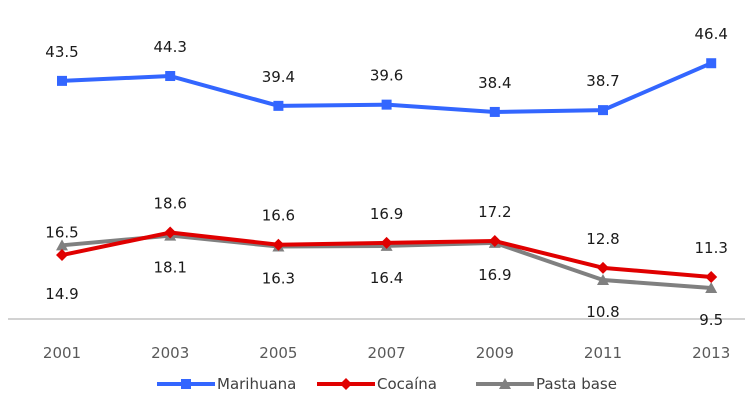  Describe the element at coordinates (61, 52) in the screenshot. I see `data-label-marihuana: 43.5` at that location.